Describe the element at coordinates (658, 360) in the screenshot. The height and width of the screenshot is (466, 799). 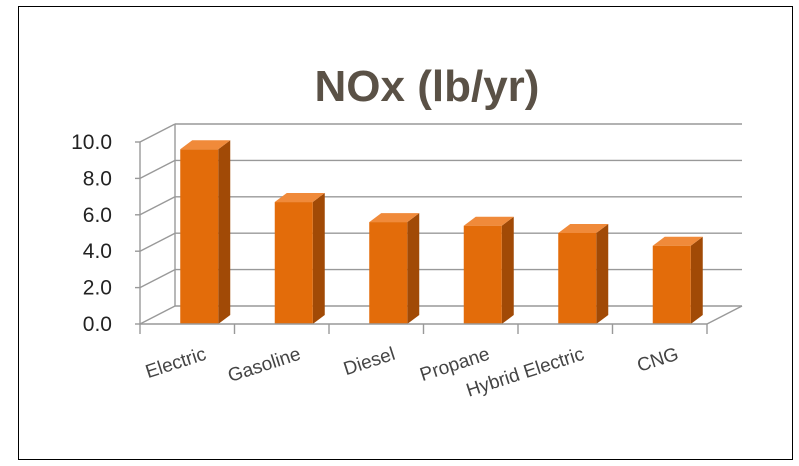
I see `x-tick-label-5: CNG` at that location.